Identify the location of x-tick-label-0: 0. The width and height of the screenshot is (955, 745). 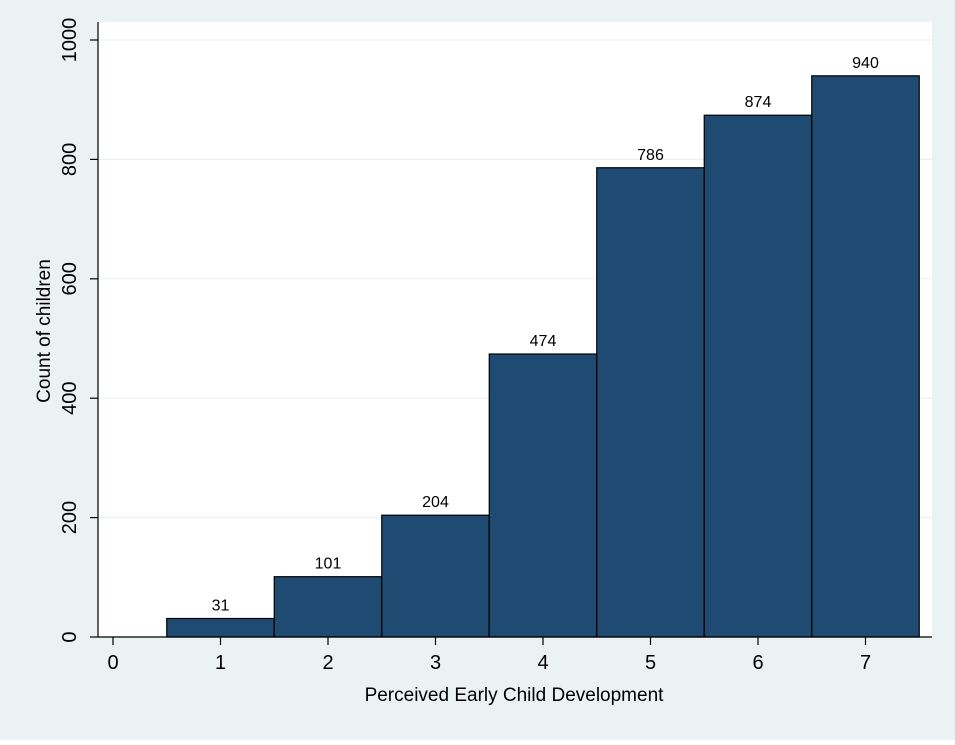
(112, 663).